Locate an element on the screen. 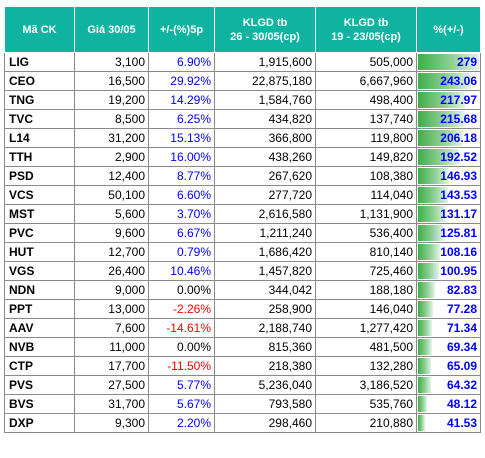 The width and height of the screenshot is (485, 458). cell-change: 6.90% is located at coordinates (181, 62).